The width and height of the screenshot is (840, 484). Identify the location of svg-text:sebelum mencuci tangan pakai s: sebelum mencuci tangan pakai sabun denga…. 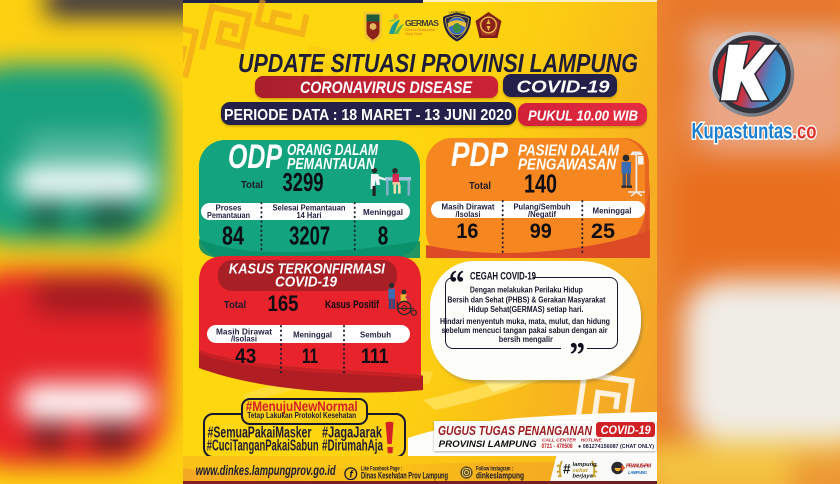
(525, 330).